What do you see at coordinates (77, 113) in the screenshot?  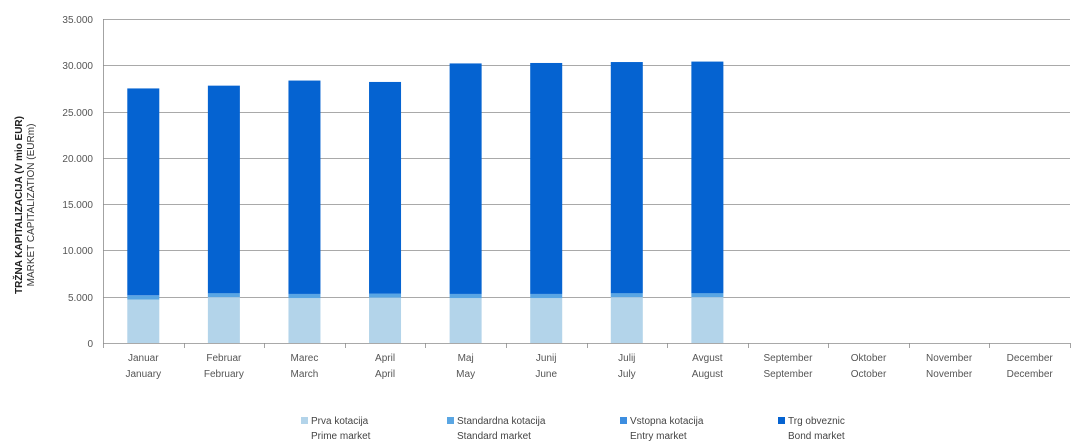 I see `y-tick-label: 25.000` at bounding box center [77, 113].